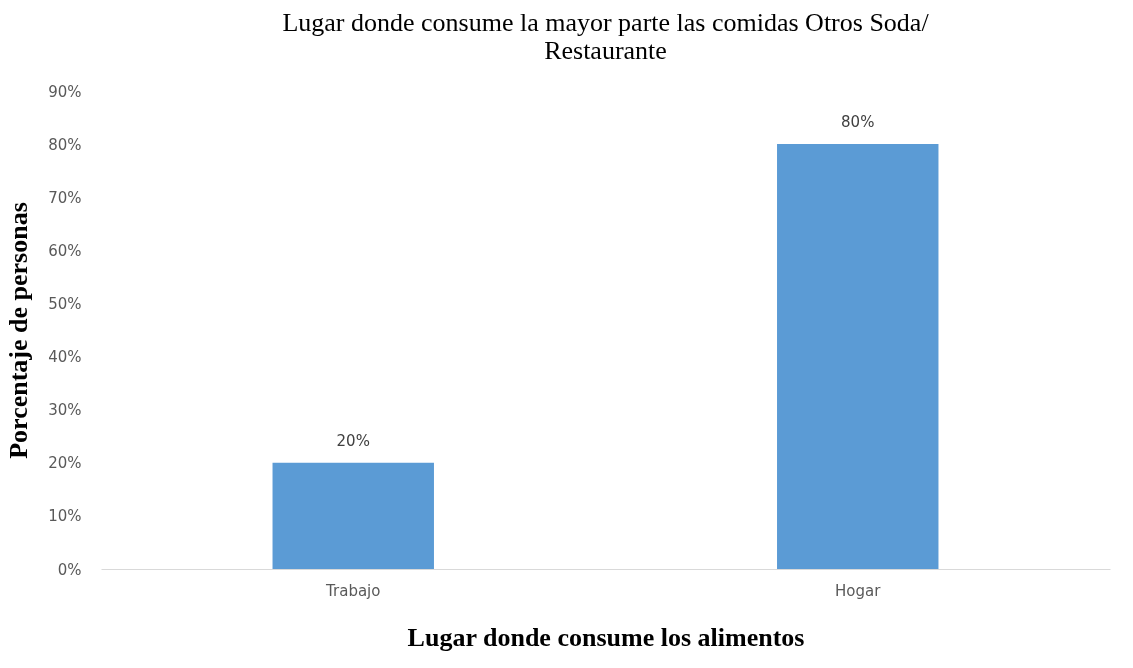 The image size is (1133, 668). What do you see at coordinates (65, 250) in the screenshot?
I see `y-tick-label: 60%` at bounding box center [65, 250].